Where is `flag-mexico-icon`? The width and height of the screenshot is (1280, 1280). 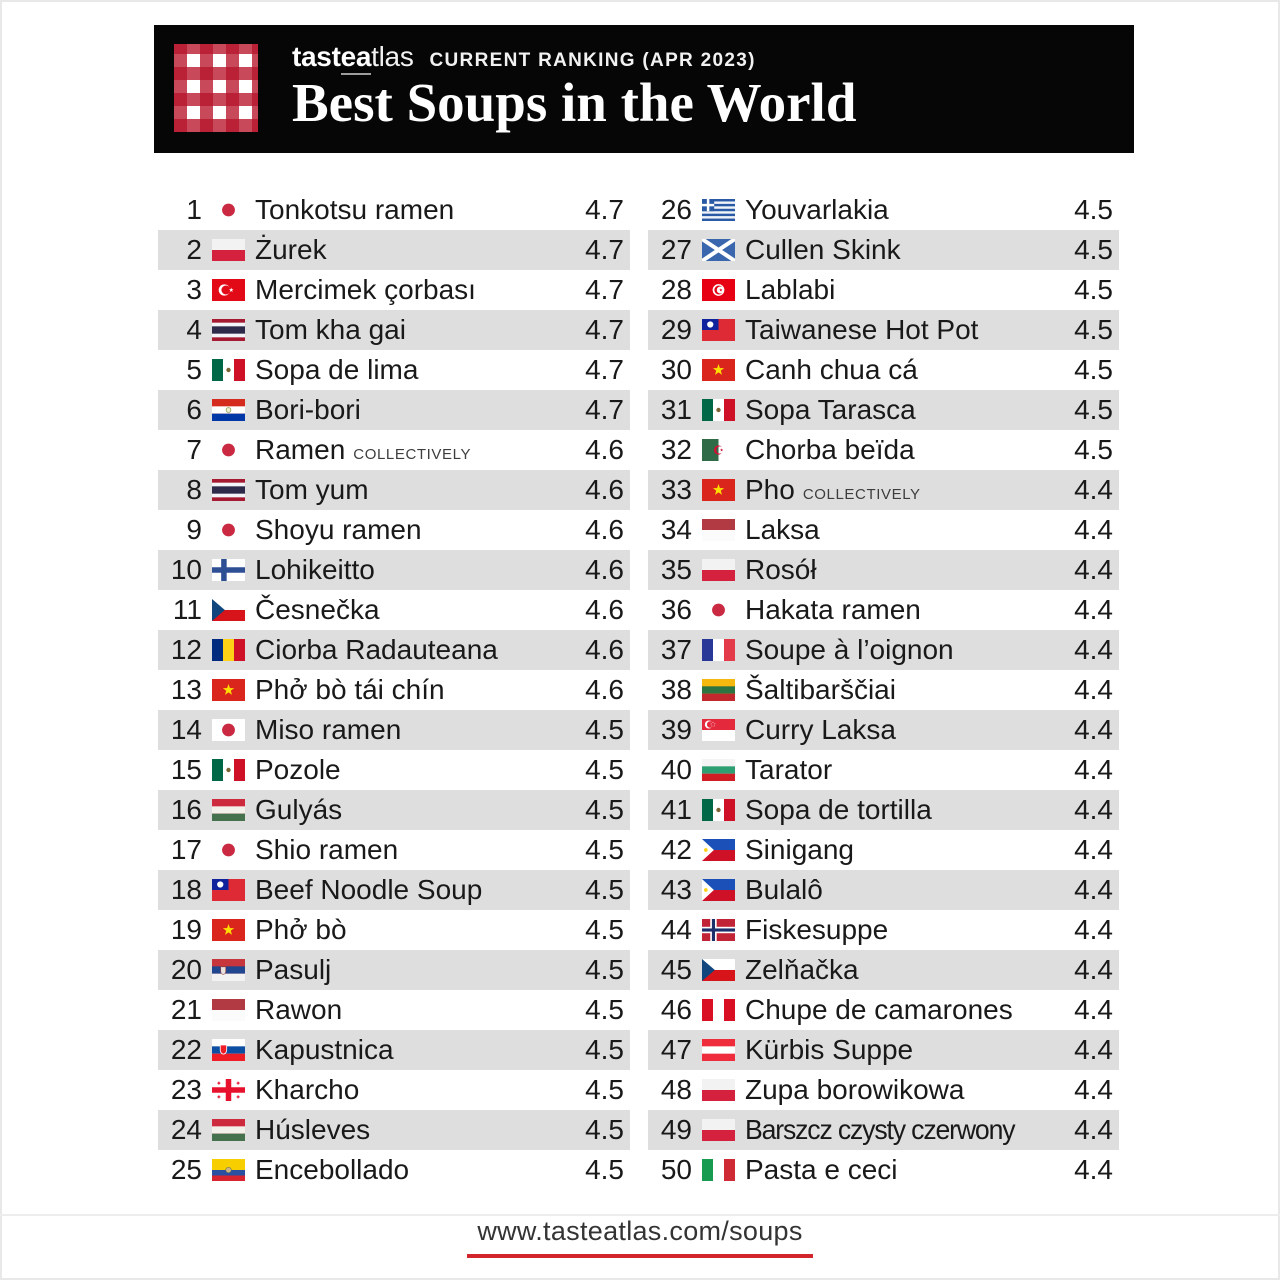 flag-mexico-icon is located at coordinates (718, 810).